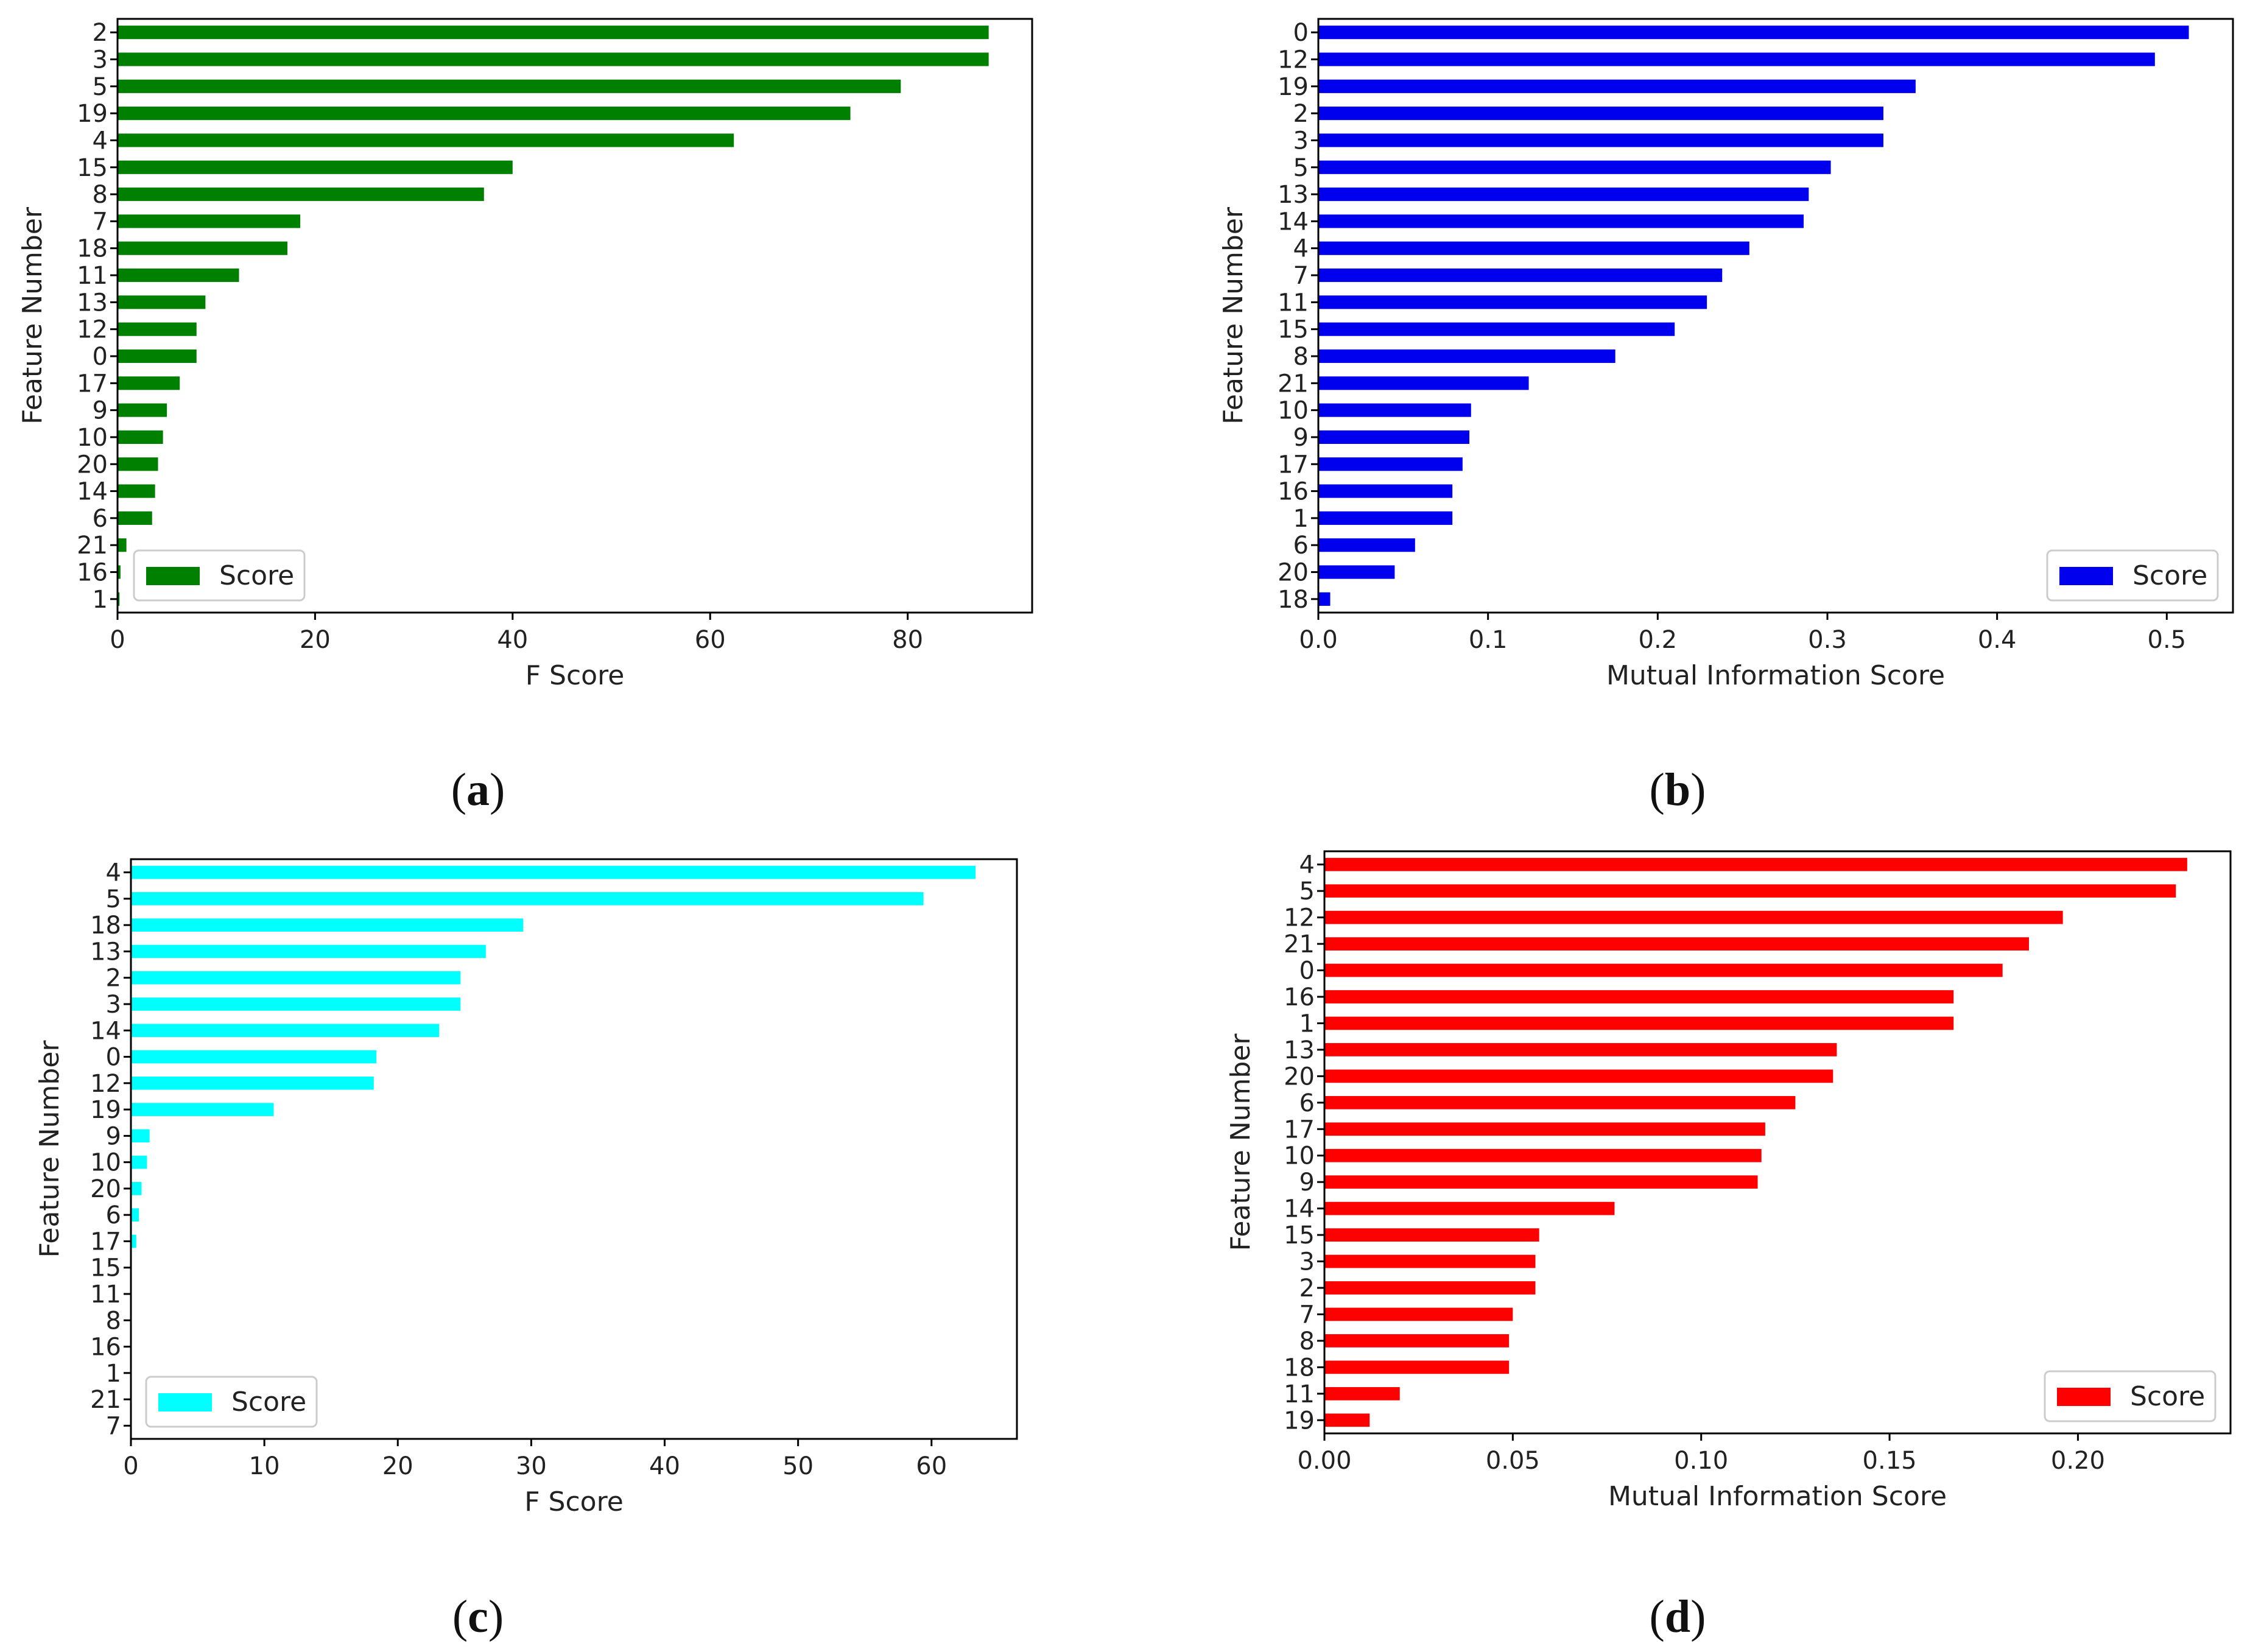  I want to click on x-tick-label: 0.1, so click(1488, 640).